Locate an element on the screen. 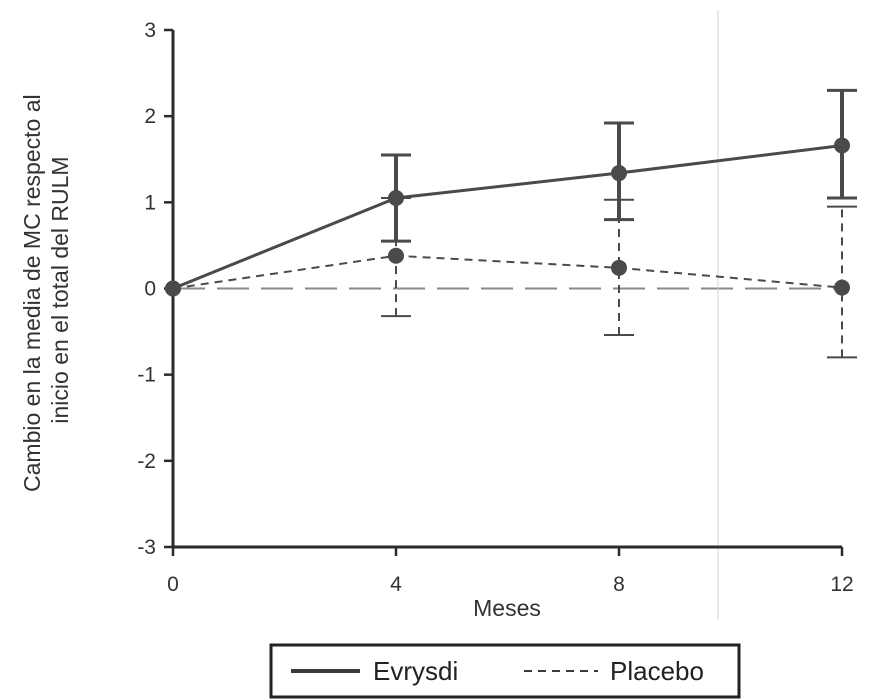  y-tick-label--3: -3 is located at coordinates (146, 547).